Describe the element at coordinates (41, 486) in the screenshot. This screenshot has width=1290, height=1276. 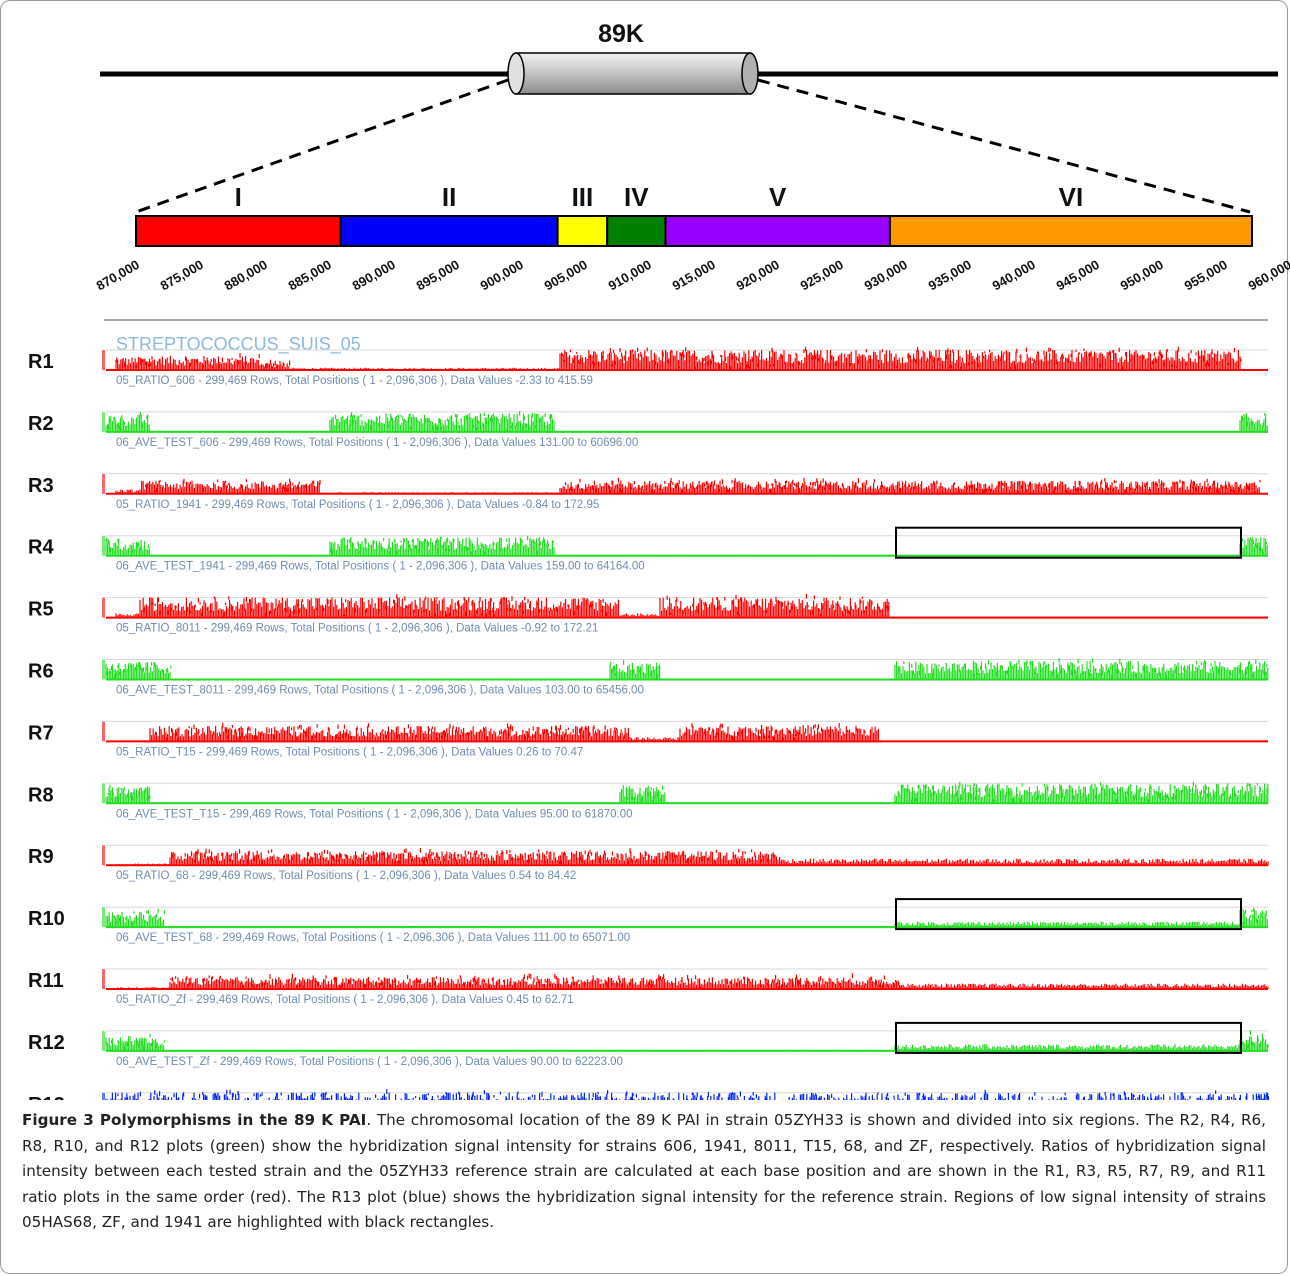
I see `track-row-label: R3` at that location.